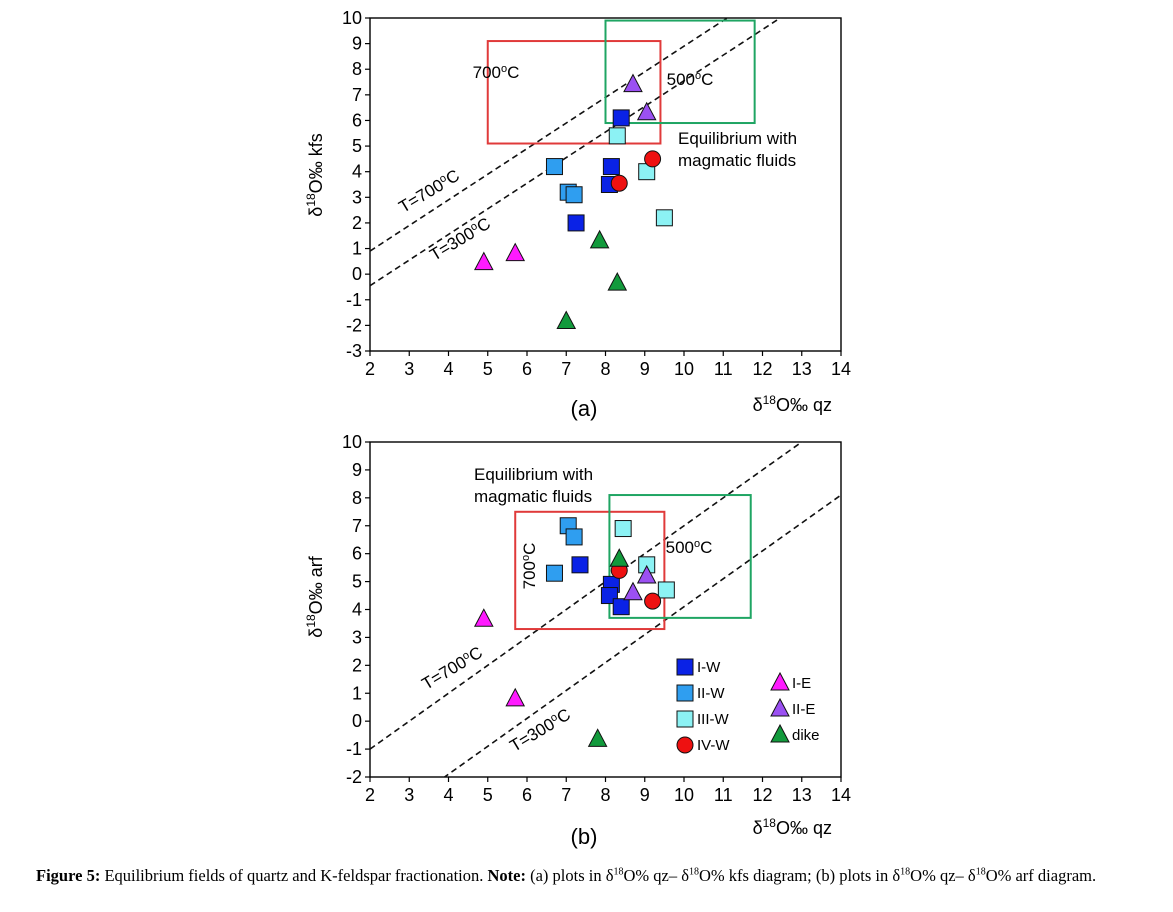  Describe the element at coordinates (566, 369) in the screenshot. I see `x-tick-label: 7` at that location.